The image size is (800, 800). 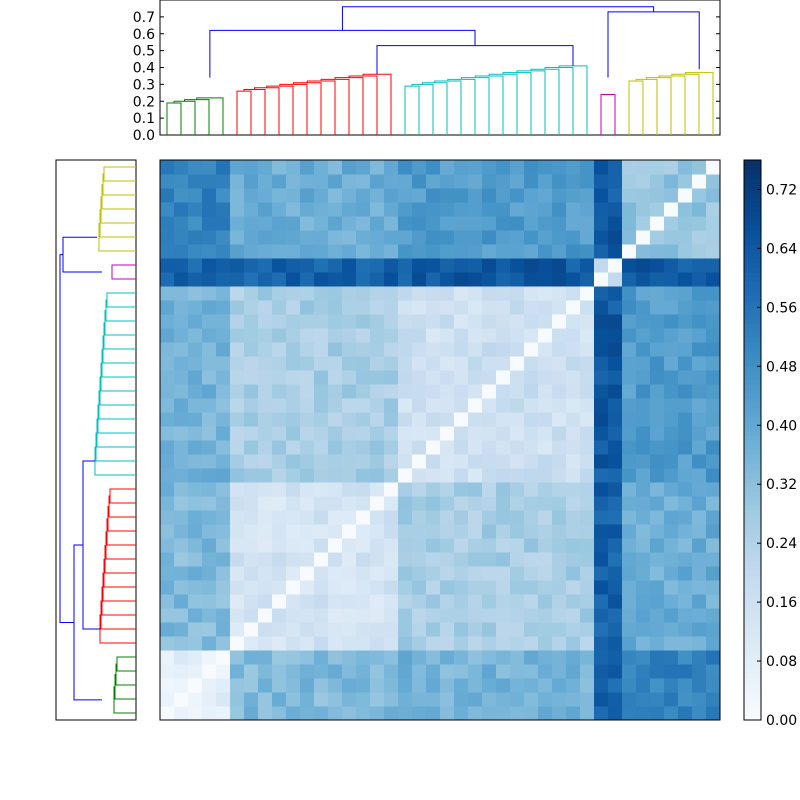 What do you see at coordinates (96, 440) in the screenshot?
I see `left-dendrogram` at bounding box center [96, 440].